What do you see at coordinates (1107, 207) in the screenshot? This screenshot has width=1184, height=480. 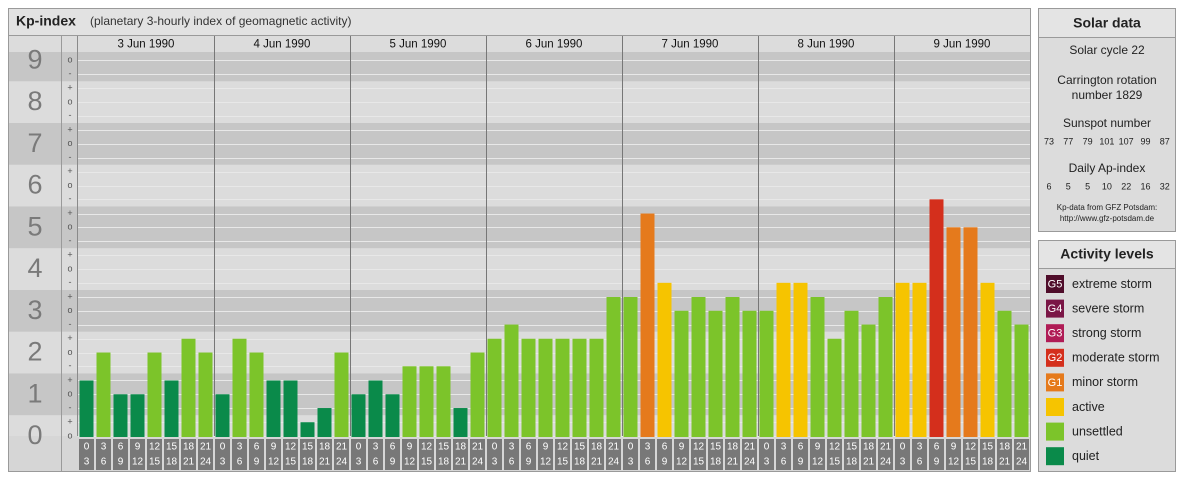 I see `source-note: Kp-data from GFZ Potsdam:` at bounding box center [1107, 207].